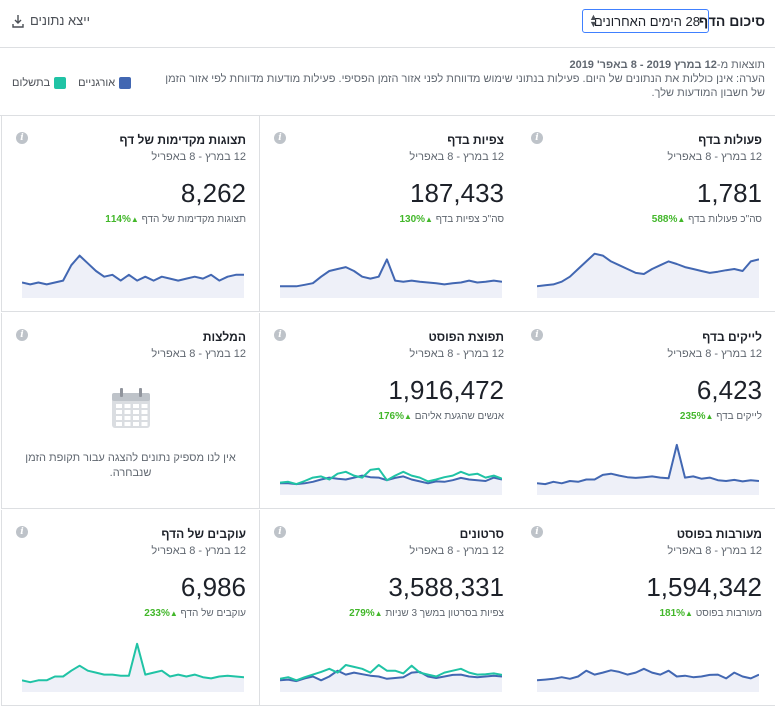  Describe the element at coordinates (51, 20) in the screenshot. I see `export-data-button: ייצא נתונים` at that location.